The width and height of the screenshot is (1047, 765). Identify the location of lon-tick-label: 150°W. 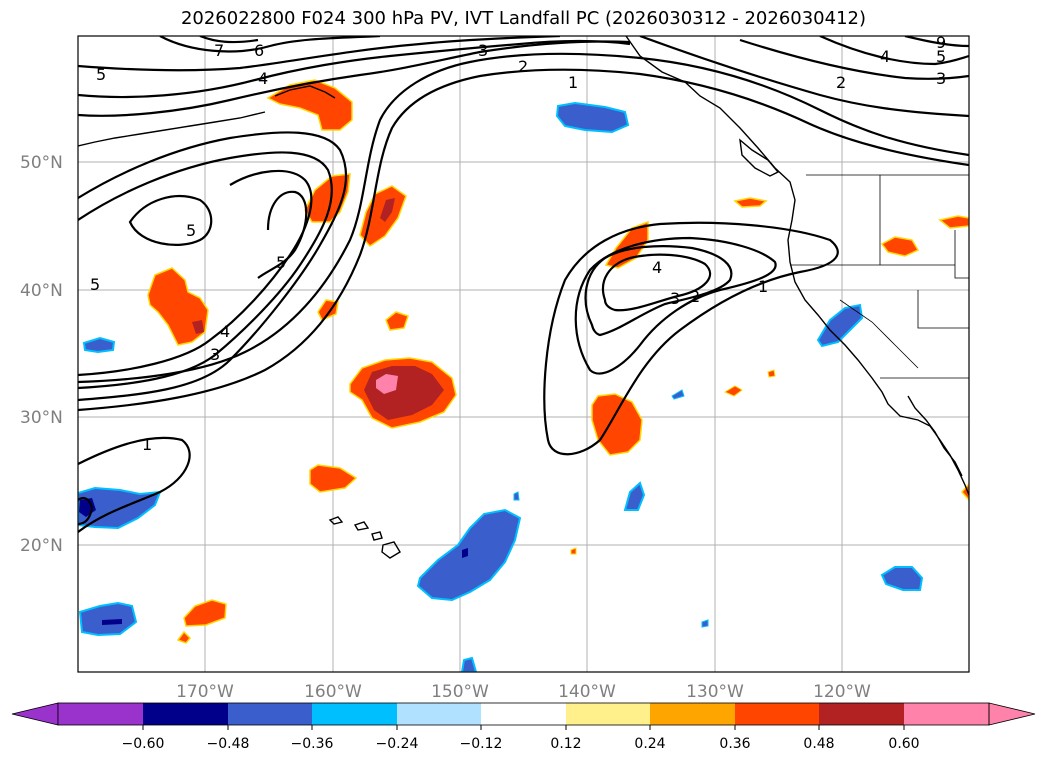
(460, 692).